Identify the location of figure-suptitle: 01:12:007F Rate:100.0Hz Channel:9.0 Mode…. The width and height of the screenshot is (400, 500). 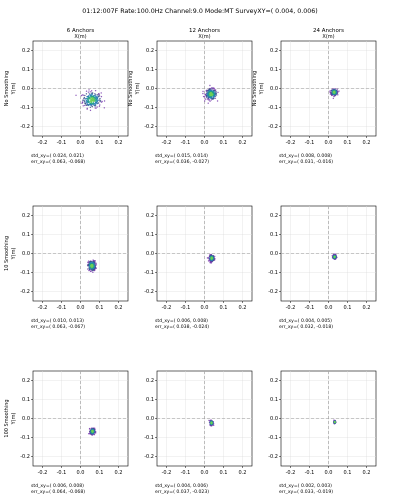
(199, 11).